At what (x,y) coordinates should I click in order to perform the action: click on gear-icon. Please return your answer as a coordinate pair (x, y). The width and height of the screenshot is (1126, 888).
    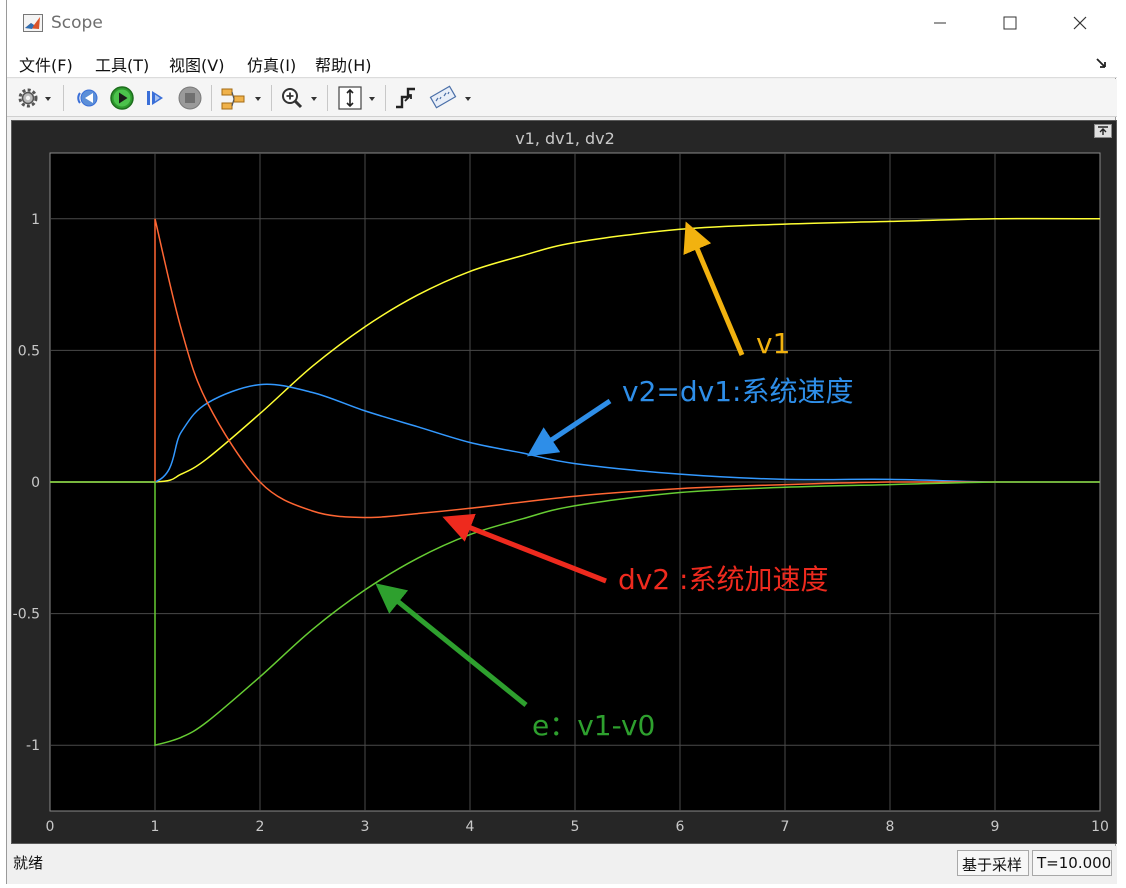
    Looking at the image, I should click on (28, 98).